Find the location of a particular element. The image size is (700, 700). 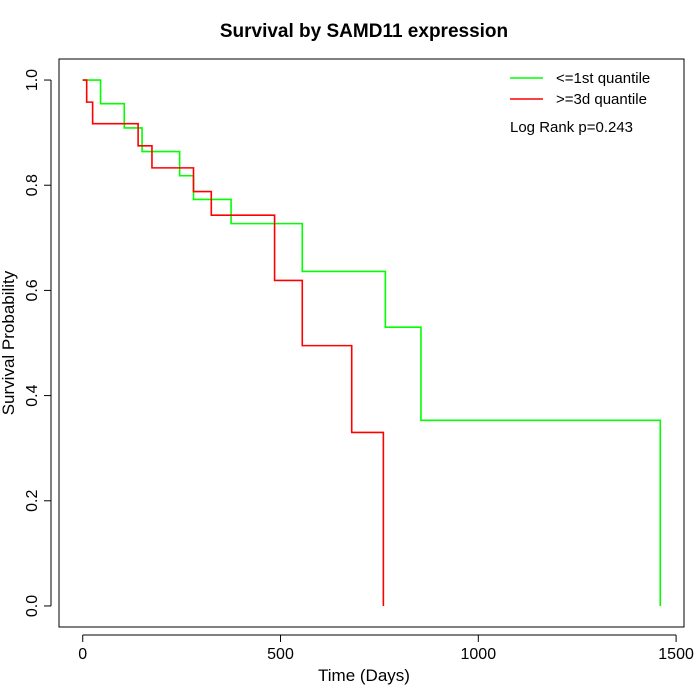

x-tick-label: 500 is located at coordinates (280, 654).